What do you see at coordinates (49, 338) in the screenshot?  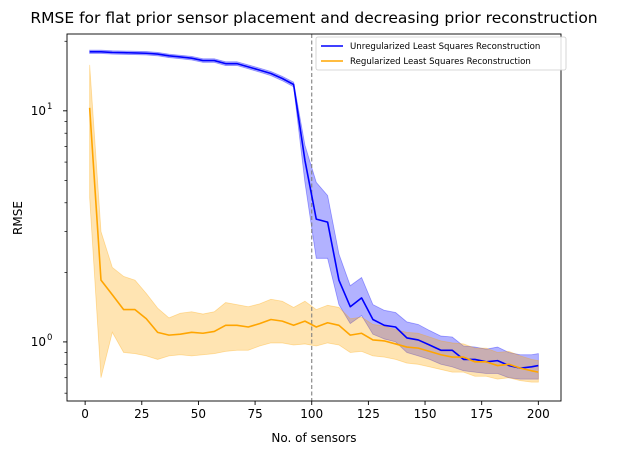 I see `y-tick-exponent: 0` at bounding box center [49, 338].